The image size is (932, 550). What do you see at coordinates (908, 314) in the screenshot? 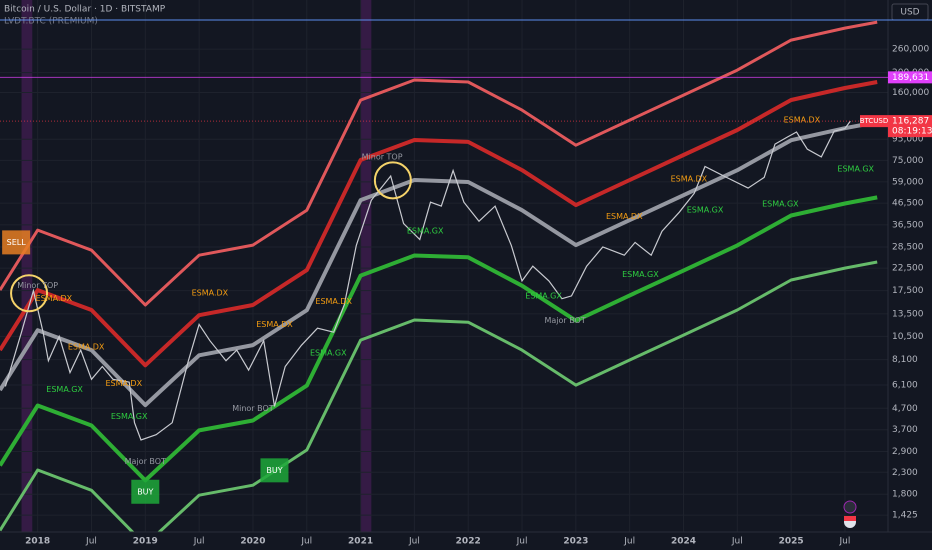
I see `y-tick-label: 13,500` at bounding box center [908, 314].